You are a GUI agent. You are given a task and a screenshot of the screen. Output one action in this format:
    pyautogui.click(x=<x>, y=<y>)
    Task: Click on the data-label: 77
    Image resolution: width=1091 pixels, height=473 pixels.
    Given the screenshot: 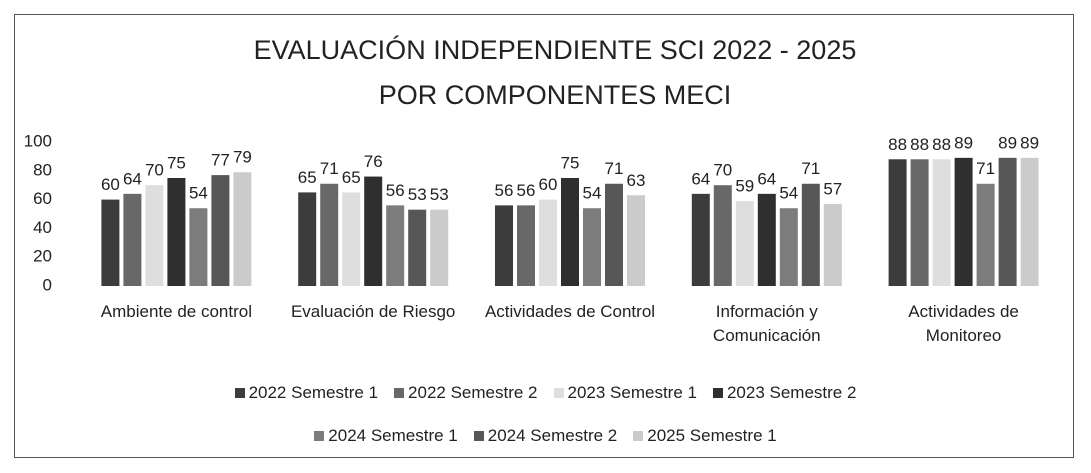 What is the action you would take?
    pyautogui.click(x=220, y=160)
    